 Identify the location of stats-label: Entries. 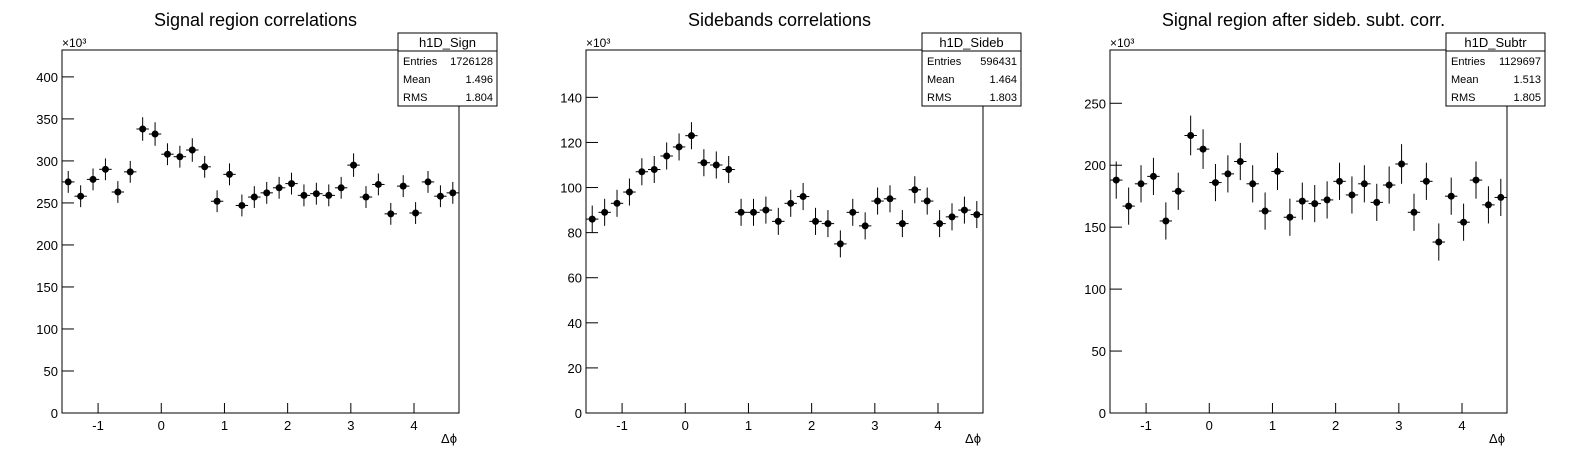
(420, 62).